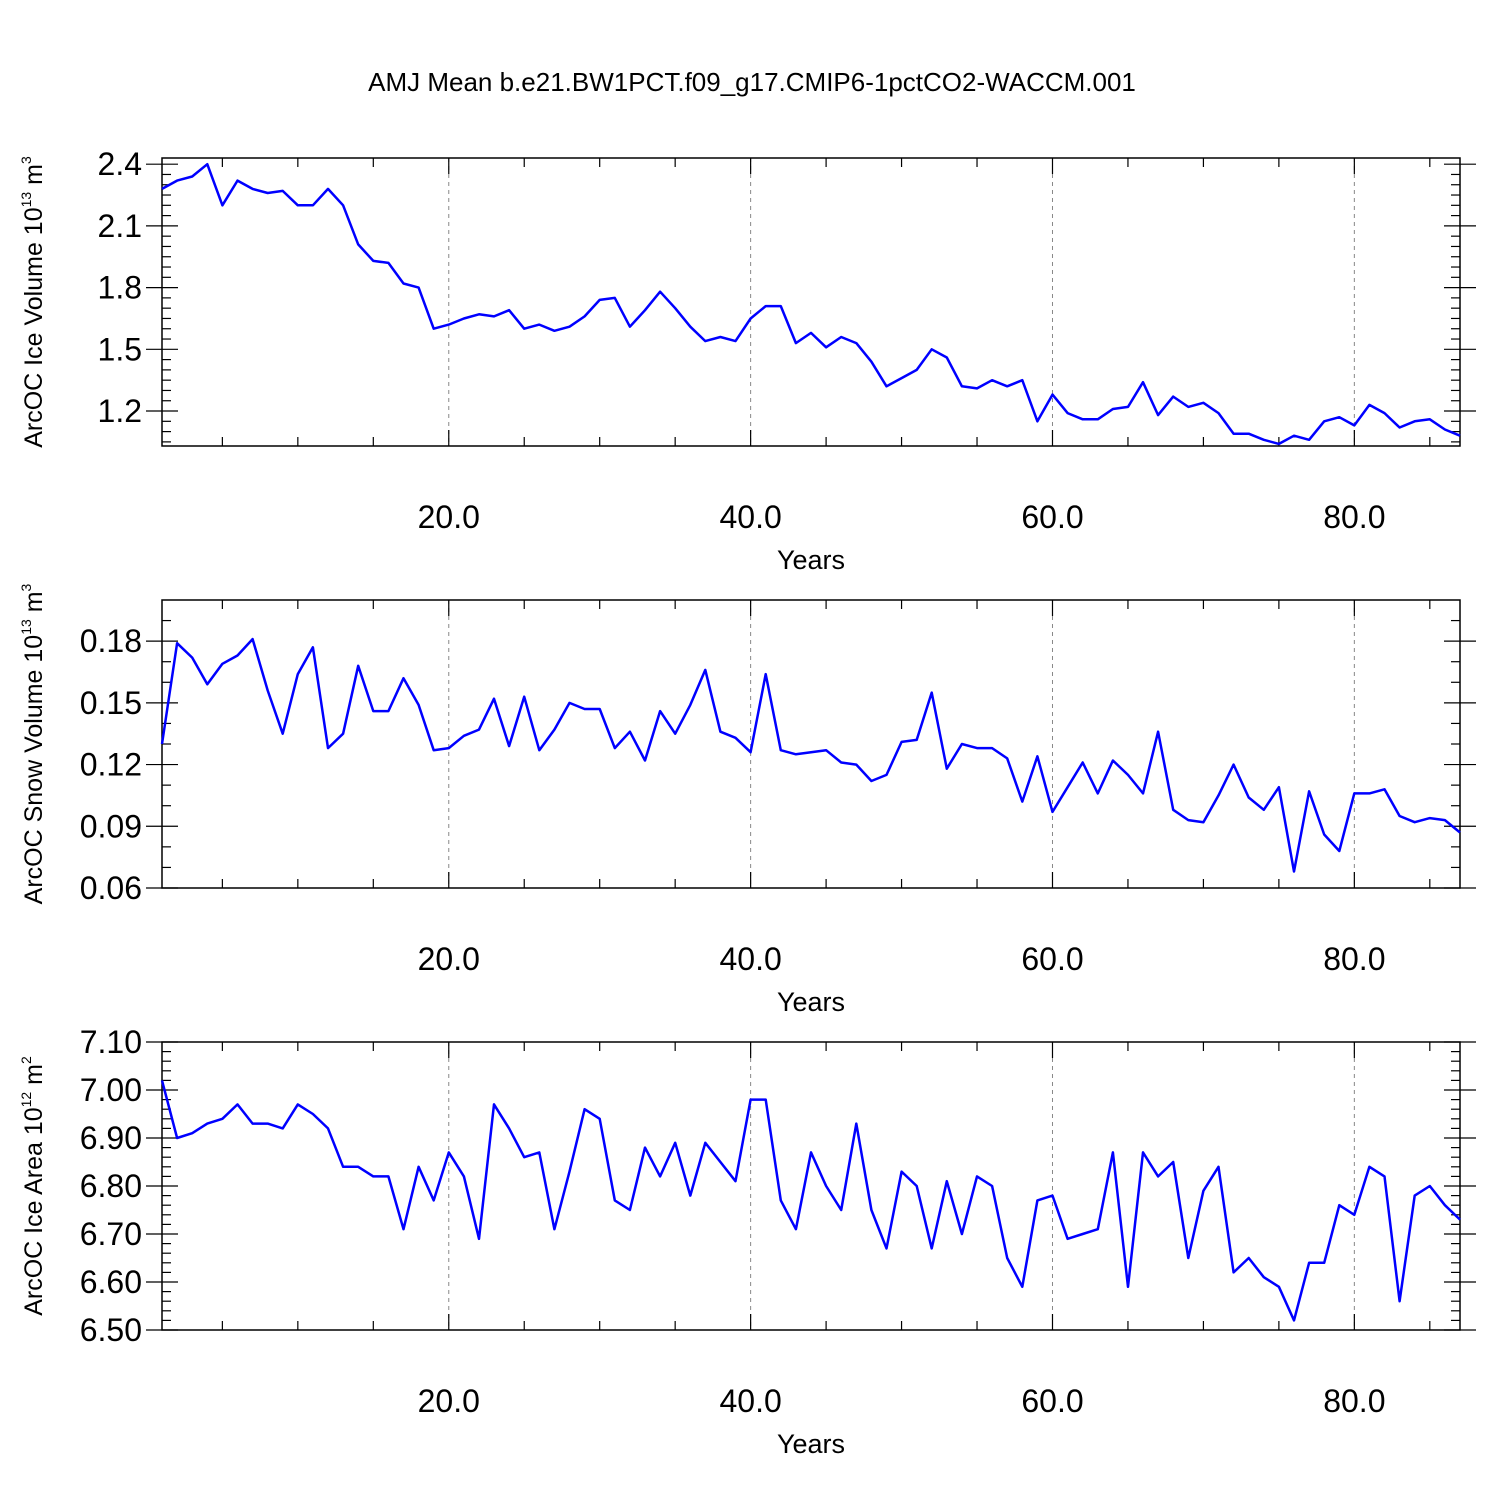  I want to click on ice-volume-x-axis-title: Years, so click(811, 560).